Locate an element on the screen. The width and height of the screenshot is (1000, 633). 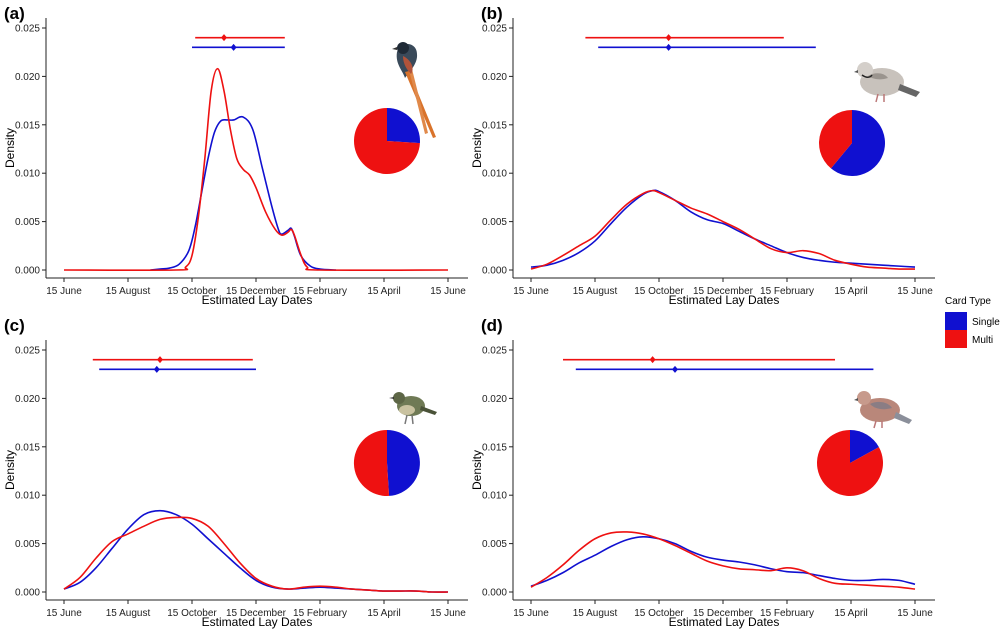
panel-label: (b) is located at coordinates (492, 13).